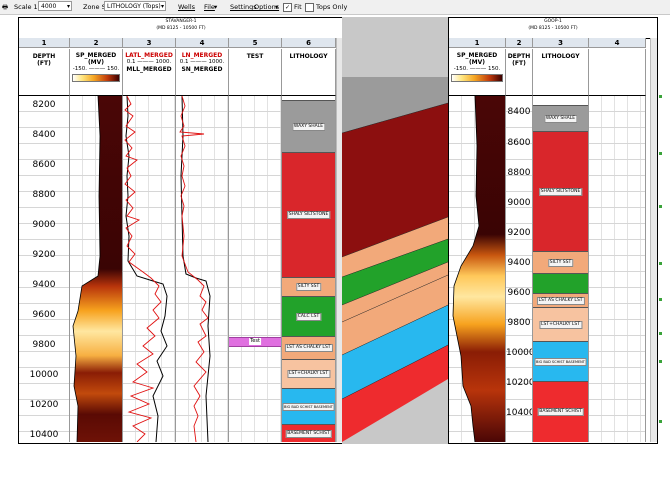  Describe the element at coordinates (309, 43) in the screenshot. I see `column-number: 6` at that location.